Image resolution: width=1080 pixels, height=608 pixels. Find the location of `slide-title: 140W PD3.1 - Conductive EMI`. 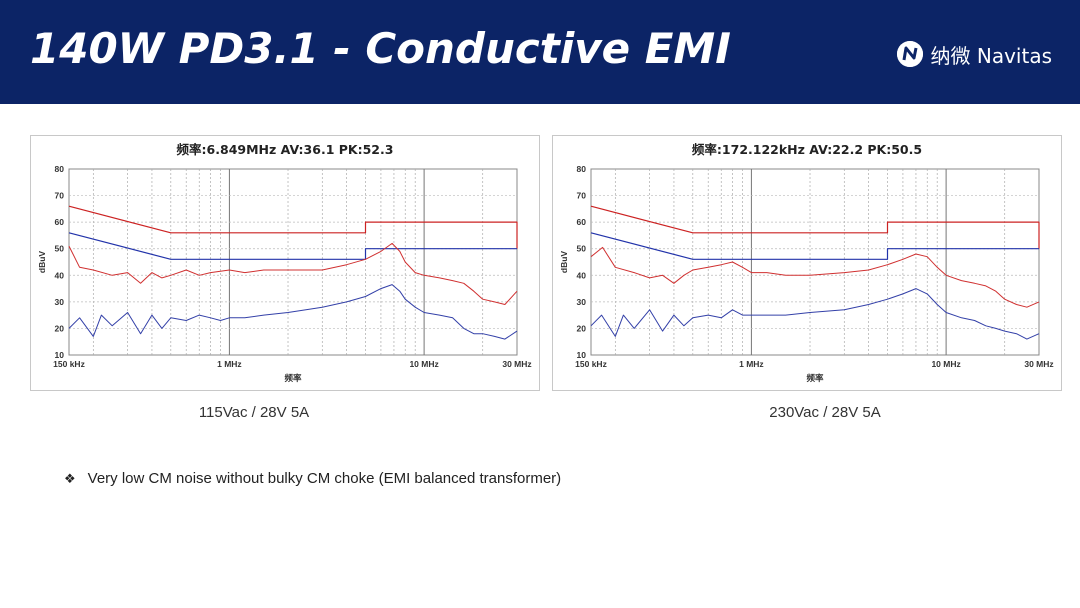

slide-title: 140W PD3.1 - Conductive EMI is located at coordinates (380, 48).